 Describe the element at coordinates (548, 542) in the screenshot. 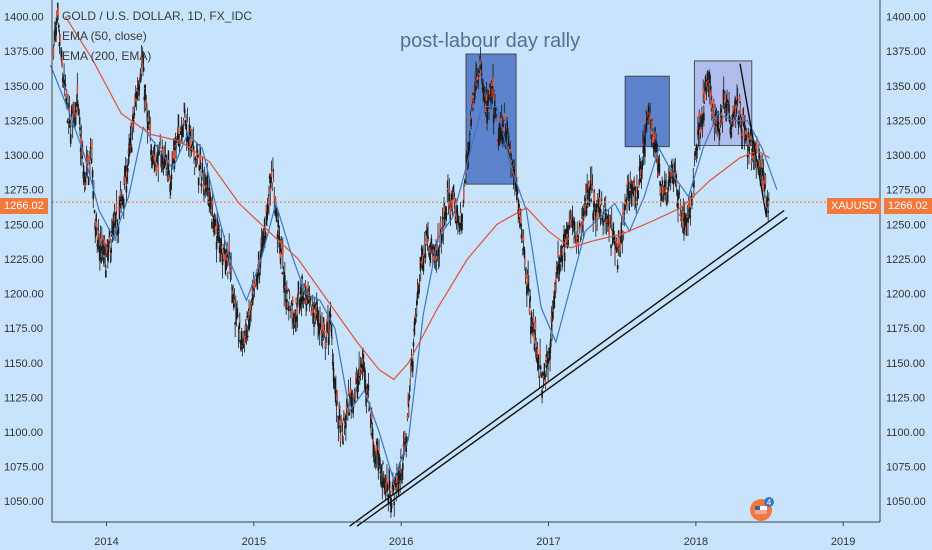

I see `x-tick-label: 2017` at that location.